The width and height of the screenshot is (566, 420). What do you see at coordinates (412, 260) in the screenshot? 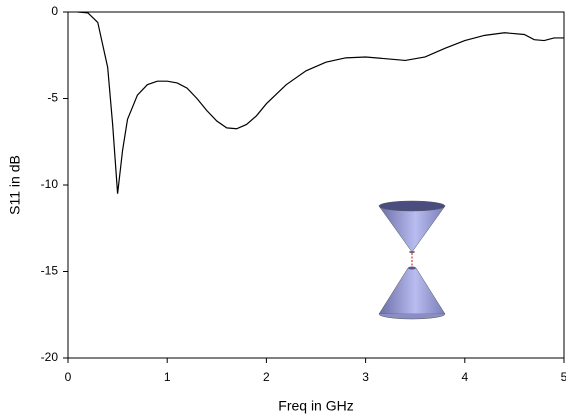
I see `antenna-illustration` at bounding box center [412, 260].